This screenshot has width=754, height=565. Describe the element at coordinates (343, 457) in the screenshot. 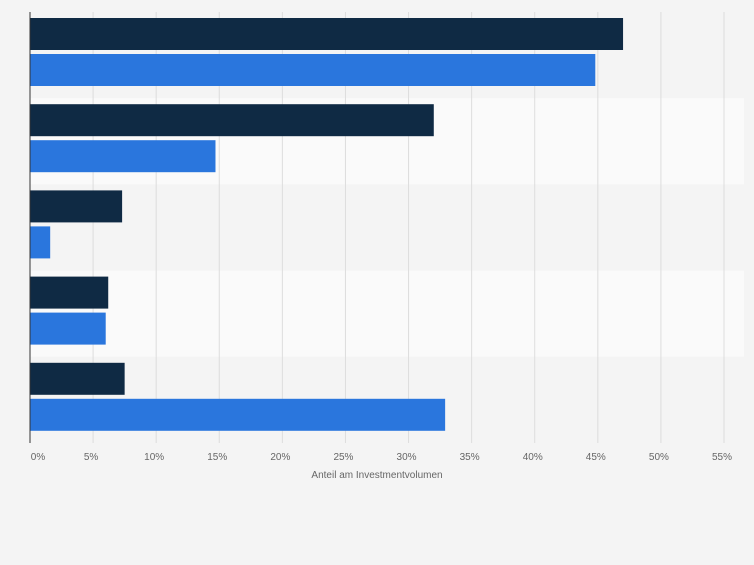

I see `x-tick-label: 25%` at that location.